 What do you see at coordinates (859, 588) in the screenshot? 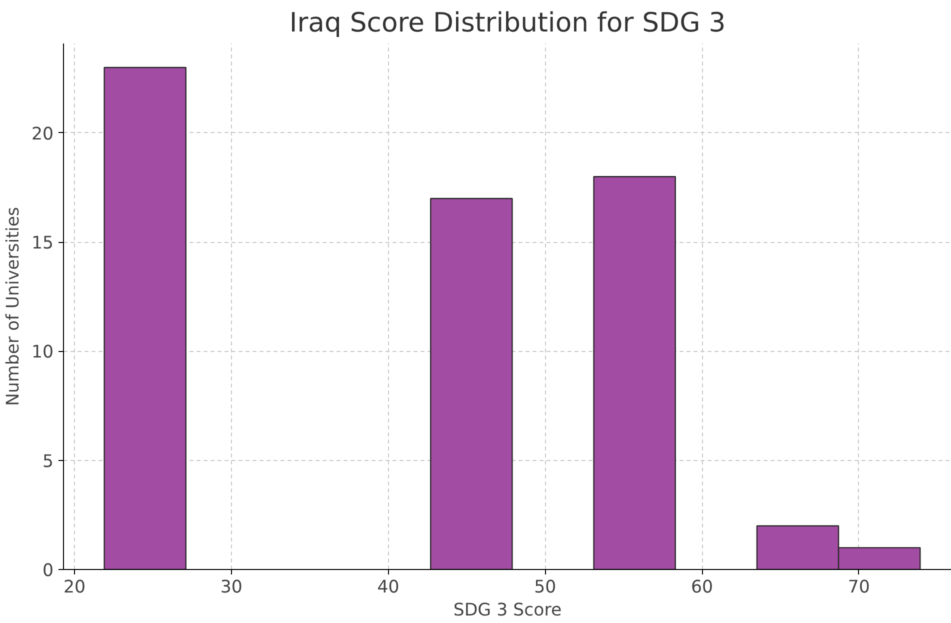
I see `x-tick-label: 70` at bounding box center [859, 588].